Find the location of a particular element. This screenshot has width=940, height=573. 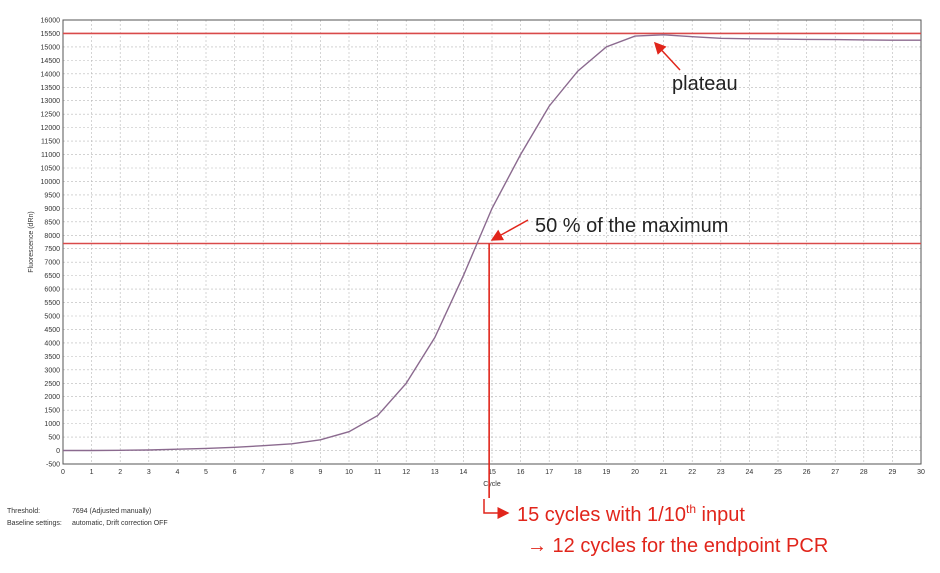

endpoint-corner-arrow is located at coordinates (496, 509).